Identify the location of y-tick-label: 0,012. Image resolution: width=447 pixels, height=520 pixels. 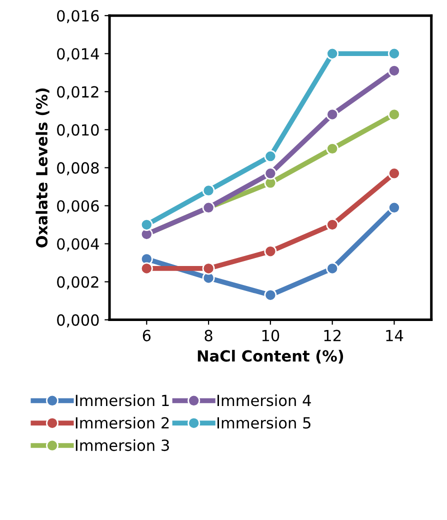
(77, 93).